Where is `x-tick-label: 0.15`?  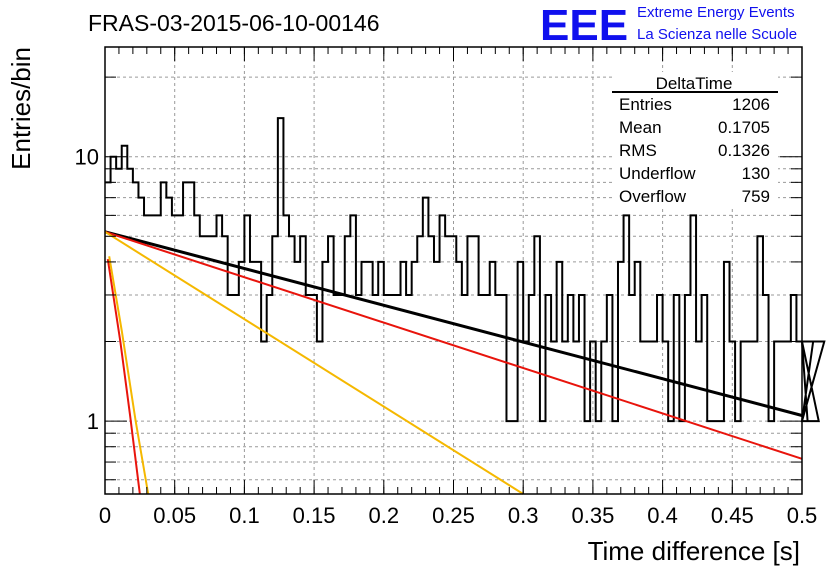 x-tick-label: 0.15 is located at coordinates (314, 515).